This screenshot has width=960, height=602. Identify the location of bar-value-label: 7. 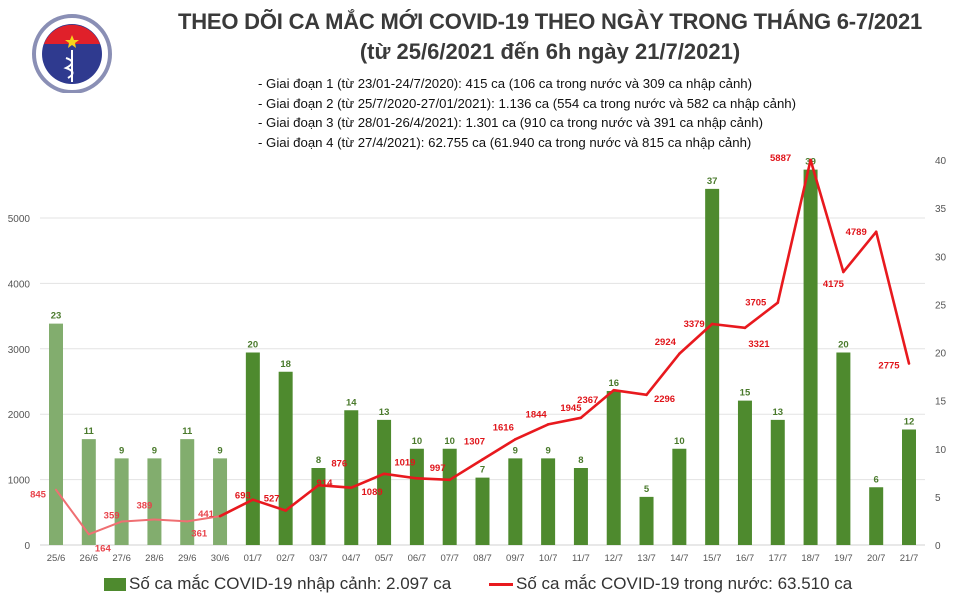
(482, 470).